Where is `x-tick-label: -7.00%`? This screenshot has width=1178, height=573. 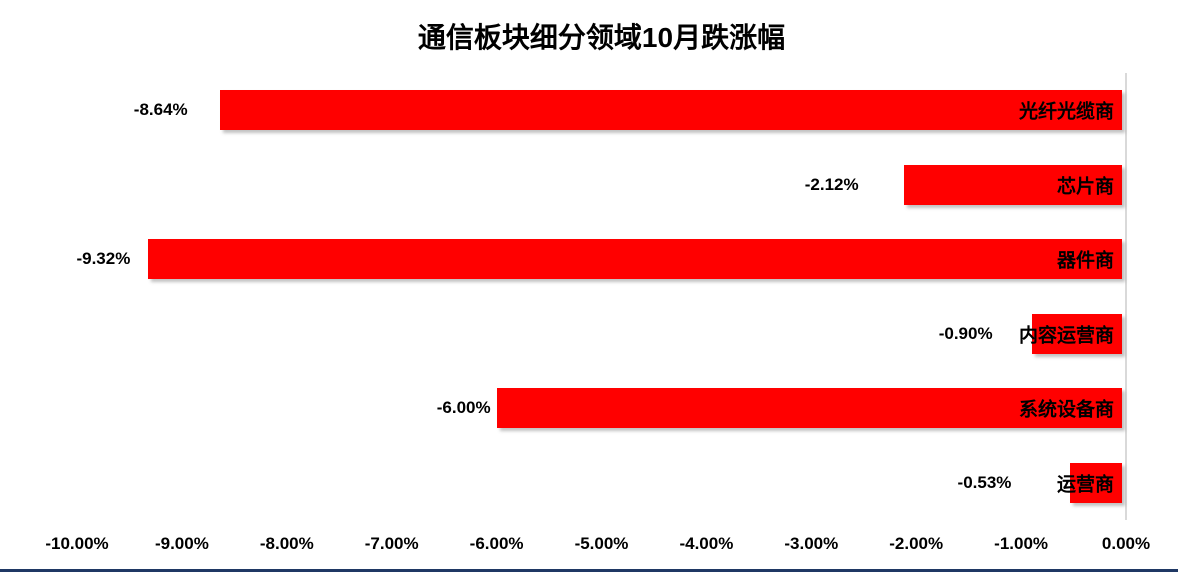 x-tick-label: -7.00% is located at coordinates (391, 543).